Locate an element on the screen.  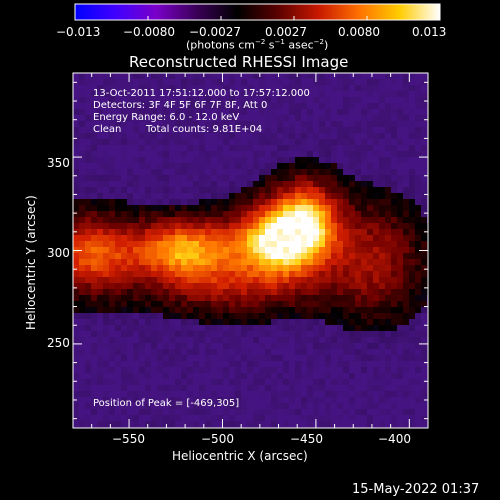
timestamp-label: 15-May-2022 01:37 is located at coordinates (416, 489).